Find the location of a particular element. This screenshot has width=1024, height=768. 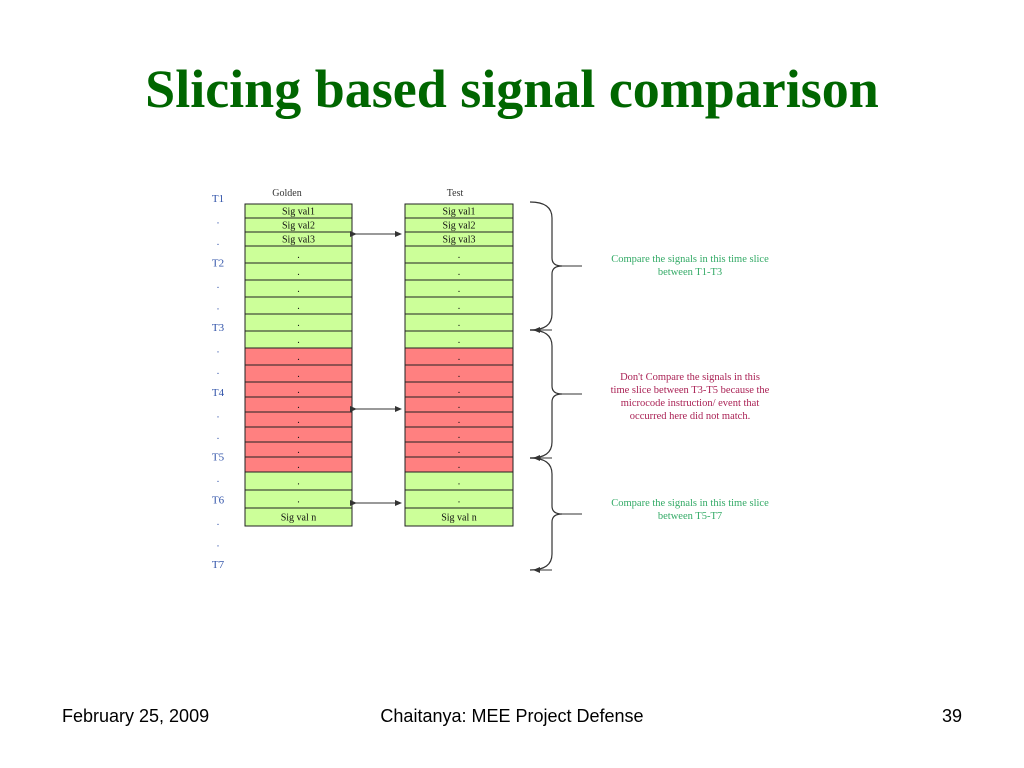

annotation-line: between T5-T7 is located at coordinates (690, 516).